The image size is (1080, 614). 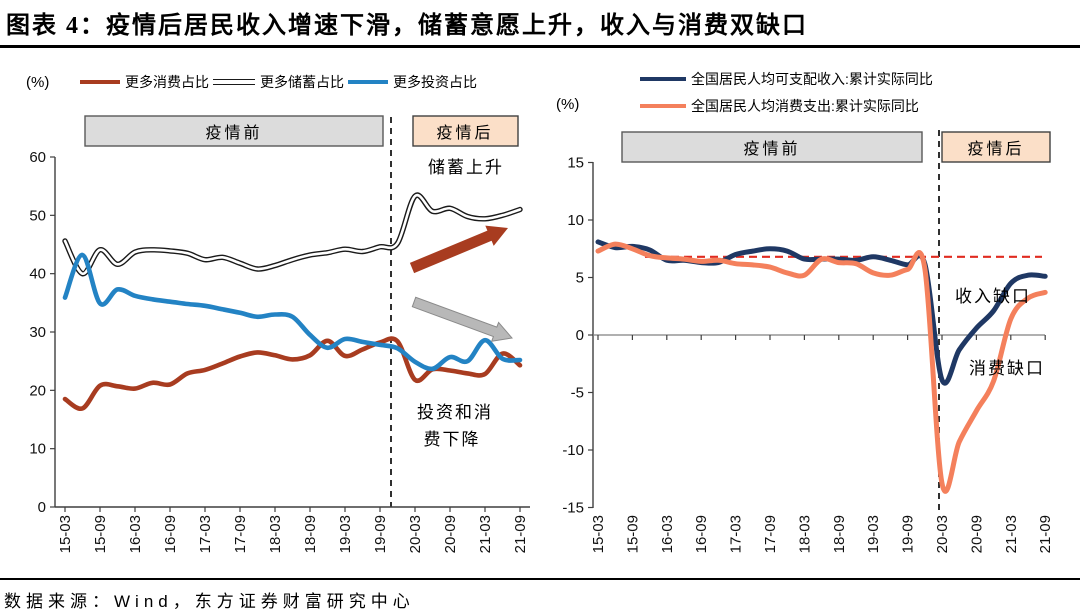 I want to click on y-tick-label: 40, so click(x=37, y=274).